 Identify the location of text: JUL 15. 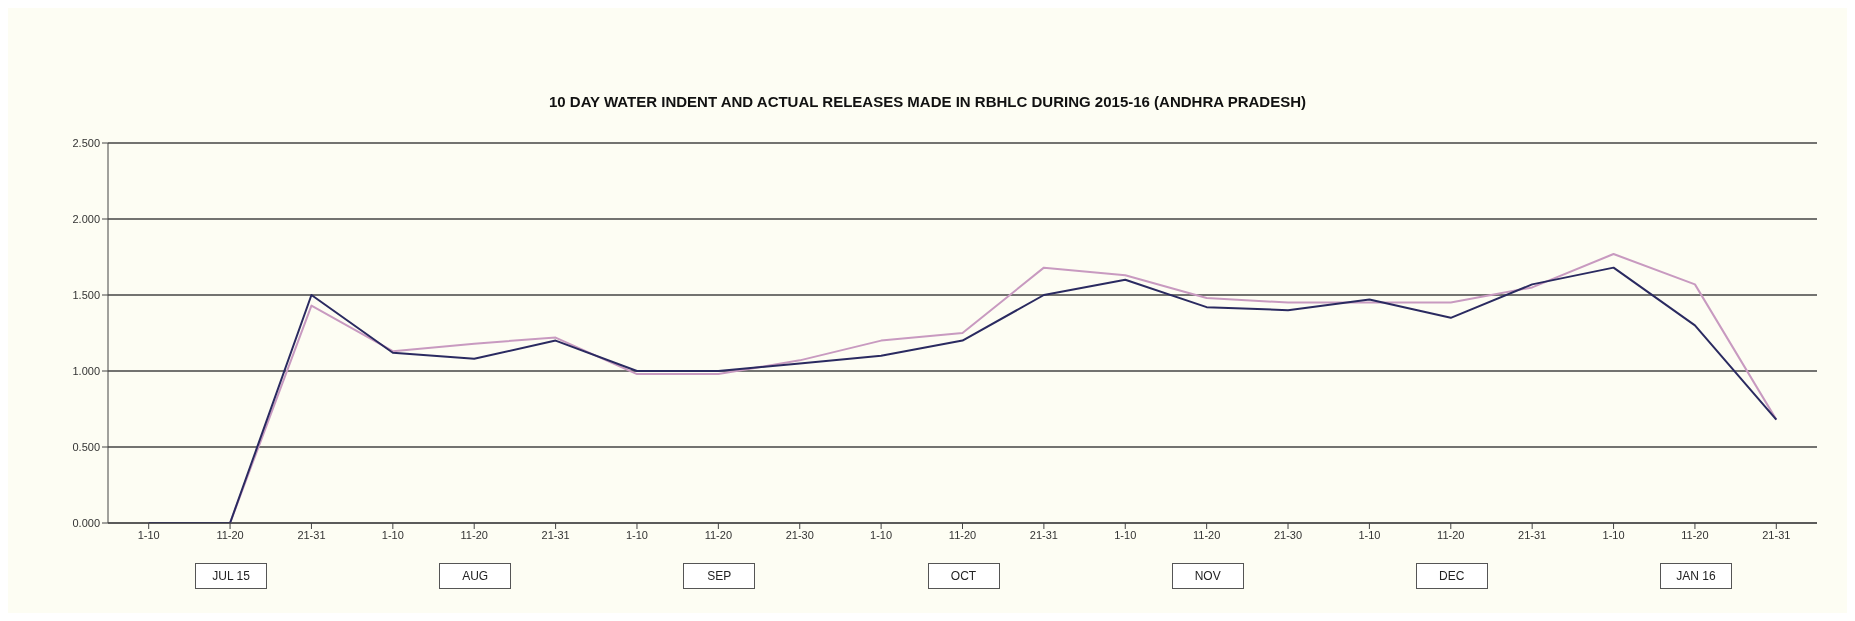
(231, 576).